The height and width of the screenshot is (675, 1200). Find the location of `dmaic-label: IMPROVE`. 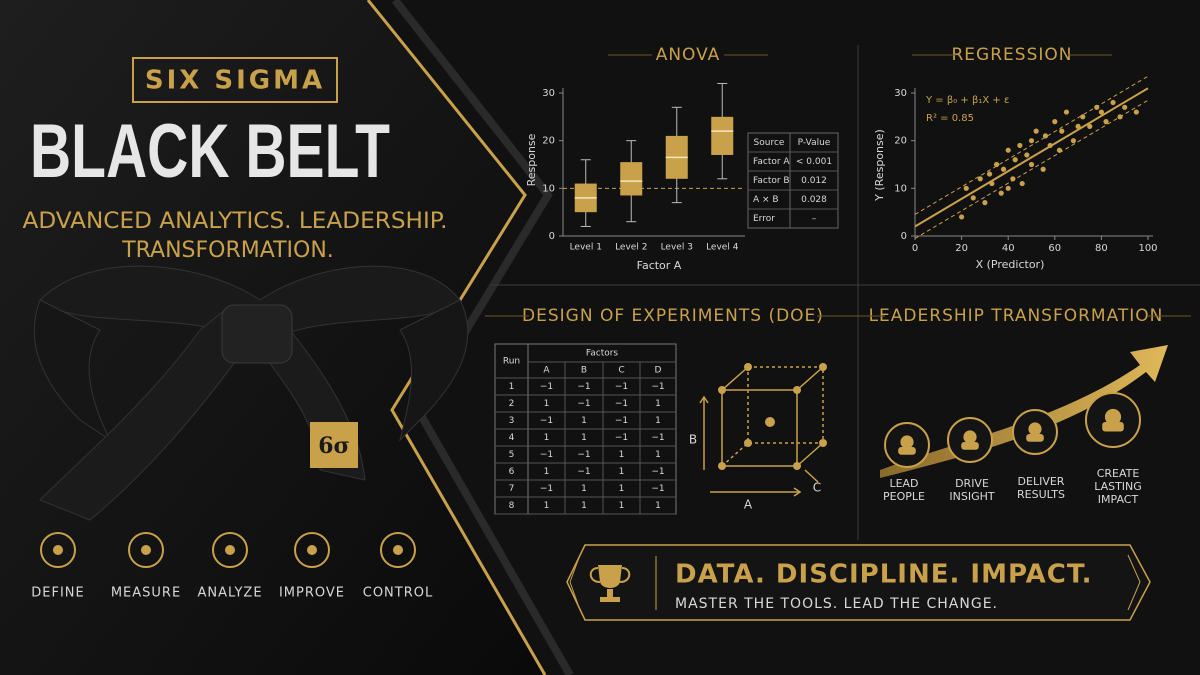

dmaic-label: IMPROVE is located at coordinates (312, 593).